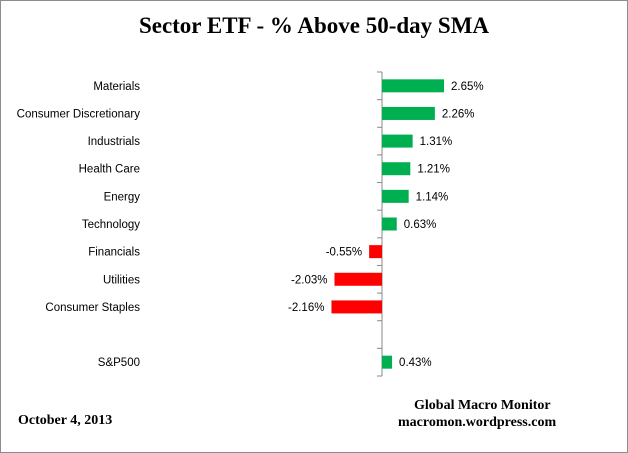 The width and height of the screenshot is (628, 453). What do you see at coordinates (65, 420) in the screenshot?
I see `date-label: October 4, 2013` at bounding box center [65, 420].